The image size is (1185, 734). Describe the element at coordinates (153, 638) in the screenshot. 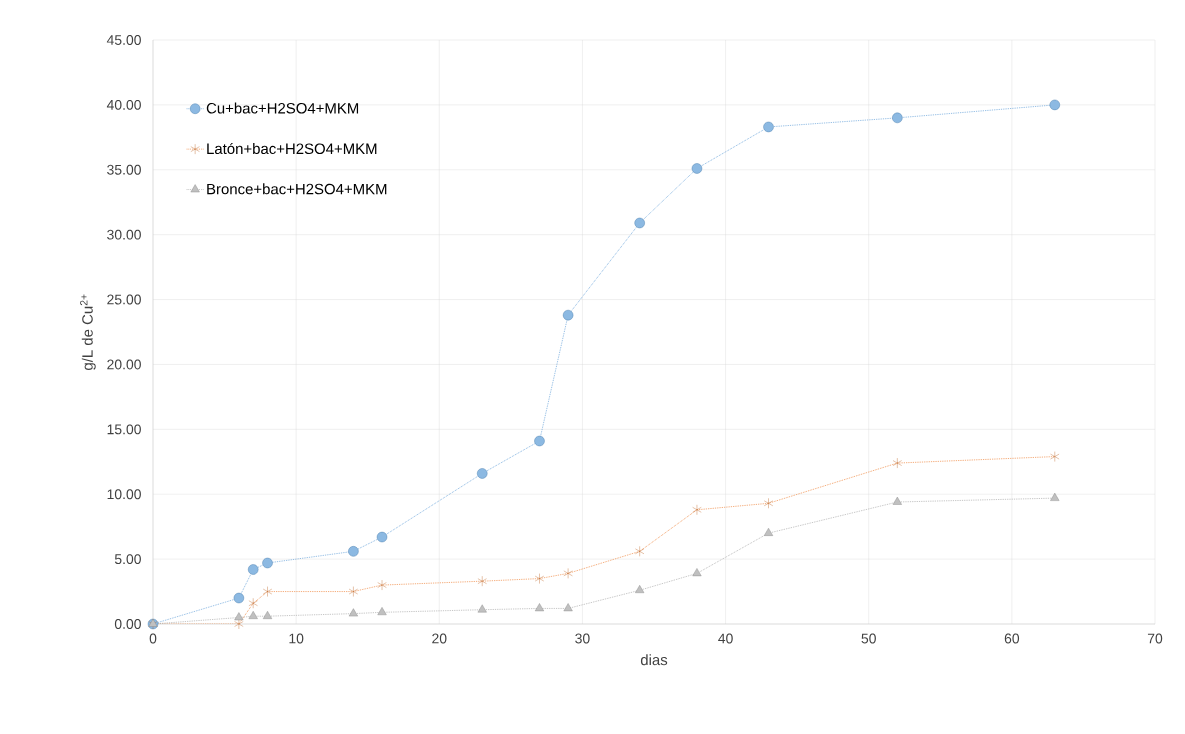

I see `x-tick-label: 0` at that location.